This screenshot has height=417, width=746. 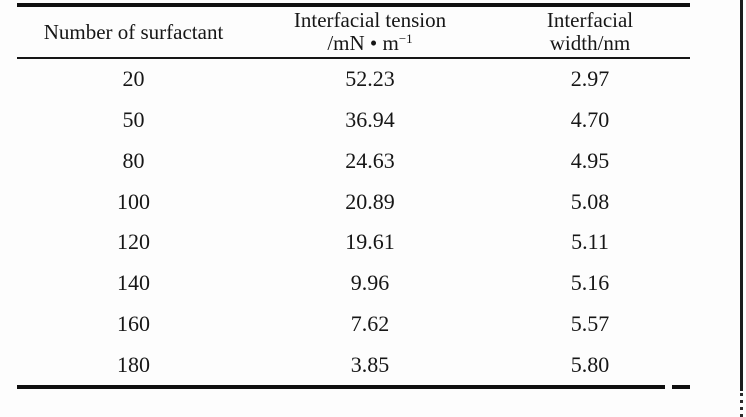 I want to click on header-cell-number-of-surfactant: Number of surfactant, so click(x=133, y=31).